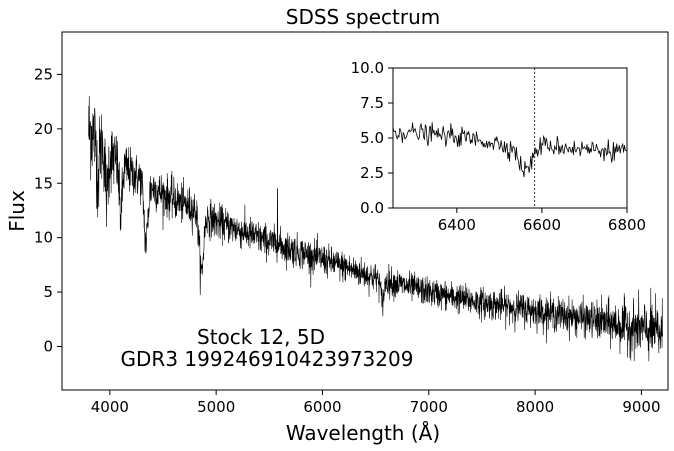 Image resolution: width=674 pixels, height=451 pixels. I want to click on main-y-tick-label: 20, so click(43, 129).